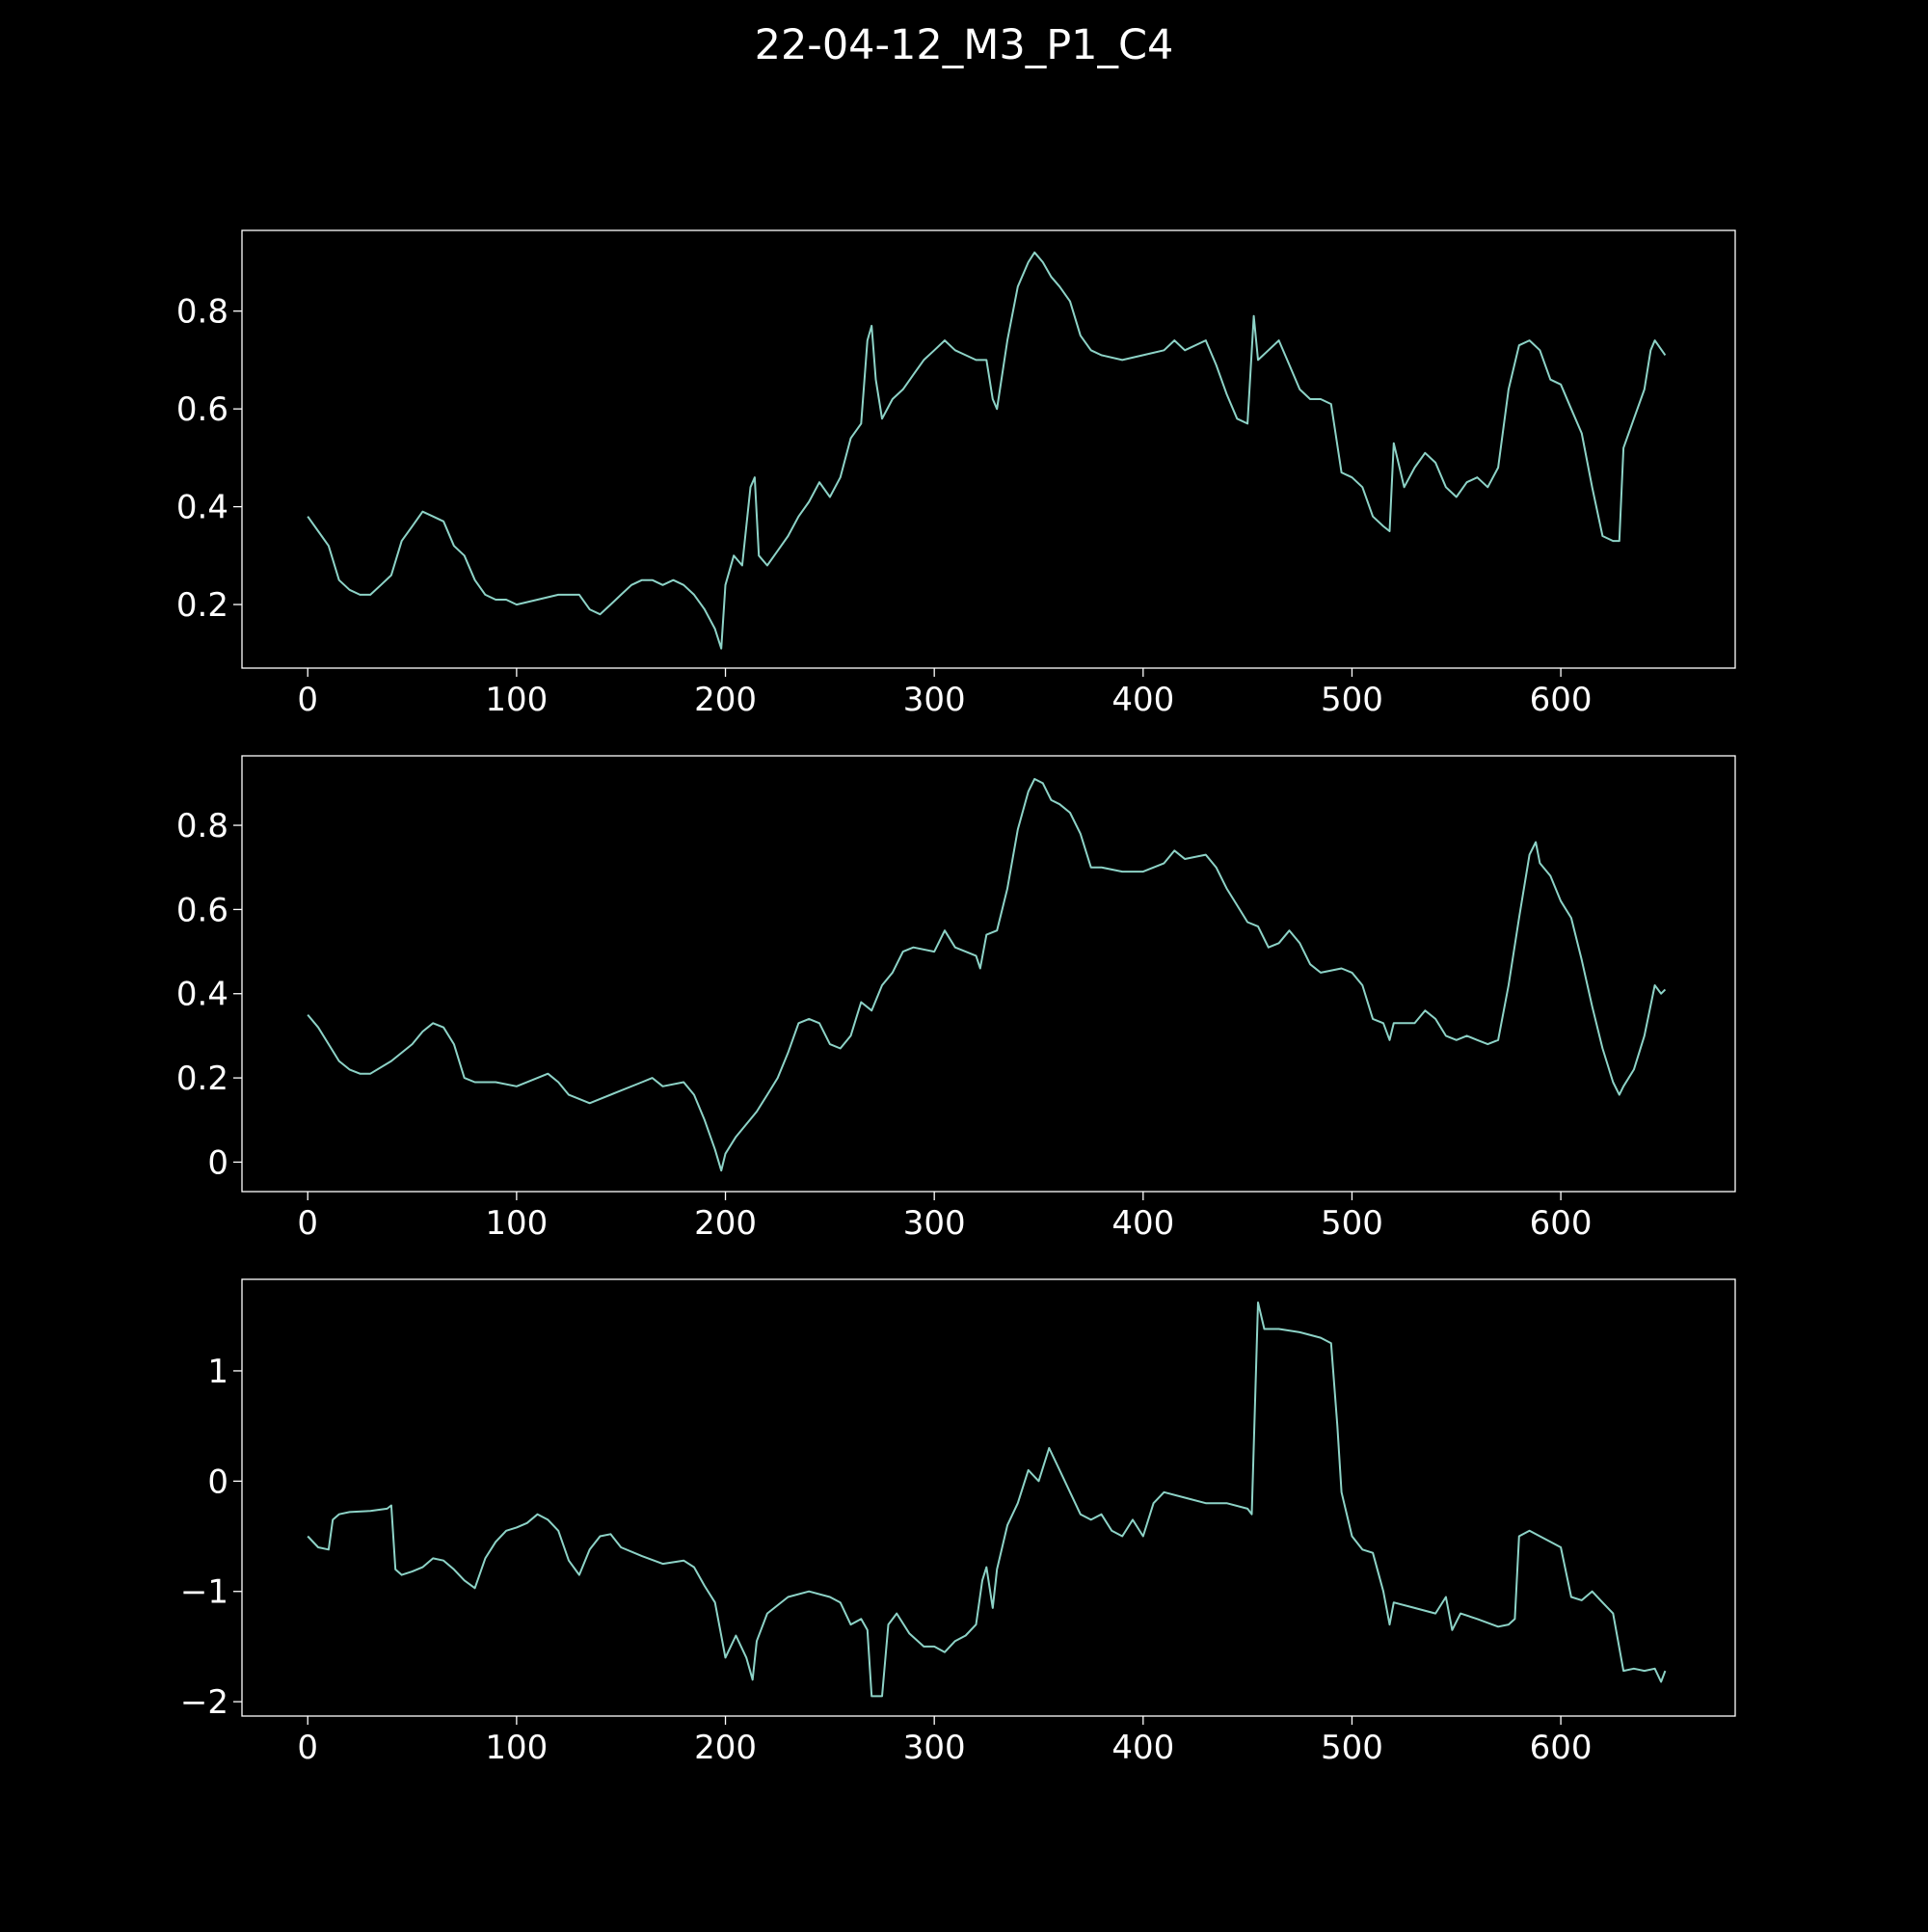 The image size is (1928, 1932). I want to click on figure-title: 22-04-12_M3_P1_C4, so click(964, 45).